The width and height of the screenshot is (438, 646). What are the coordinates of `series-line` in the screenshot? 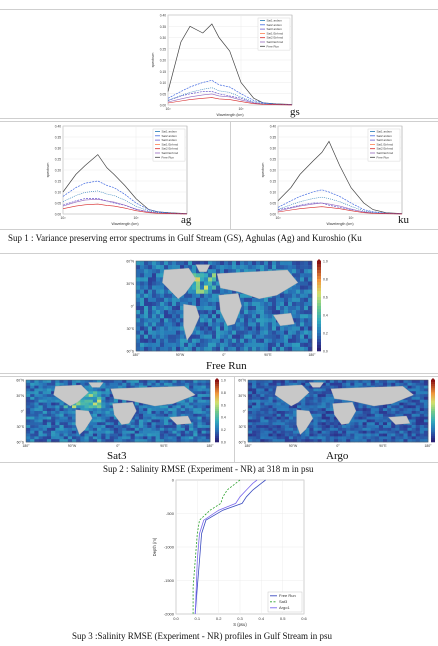 It's located at (340, 201).